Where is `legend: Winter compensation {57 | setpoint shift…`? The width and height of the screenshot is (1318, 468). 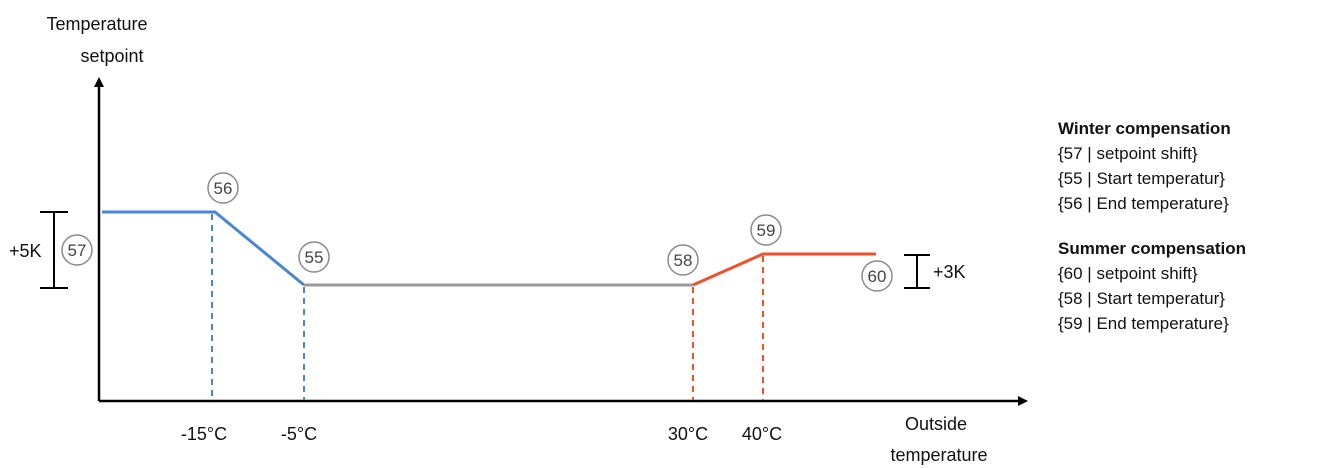
legend: Winter compensation {57 | setpoint shift… is located at coordinates (1152, 226).